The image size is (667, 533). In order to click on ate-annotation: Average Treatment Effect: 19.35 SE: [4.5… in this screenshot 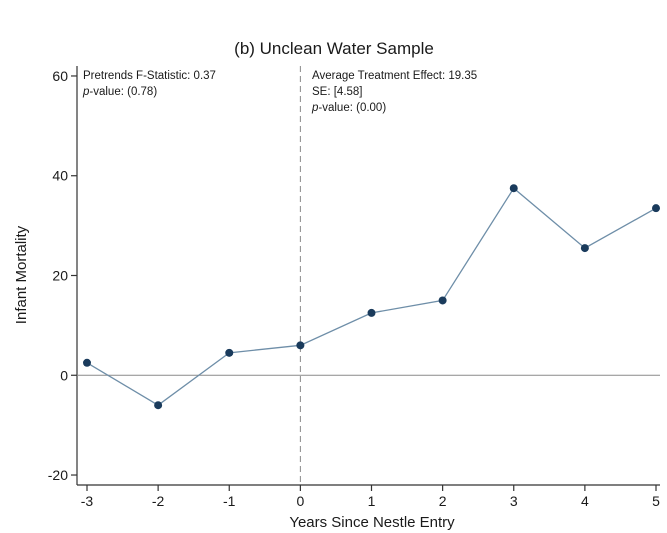, I will do `click(394, 92)`.